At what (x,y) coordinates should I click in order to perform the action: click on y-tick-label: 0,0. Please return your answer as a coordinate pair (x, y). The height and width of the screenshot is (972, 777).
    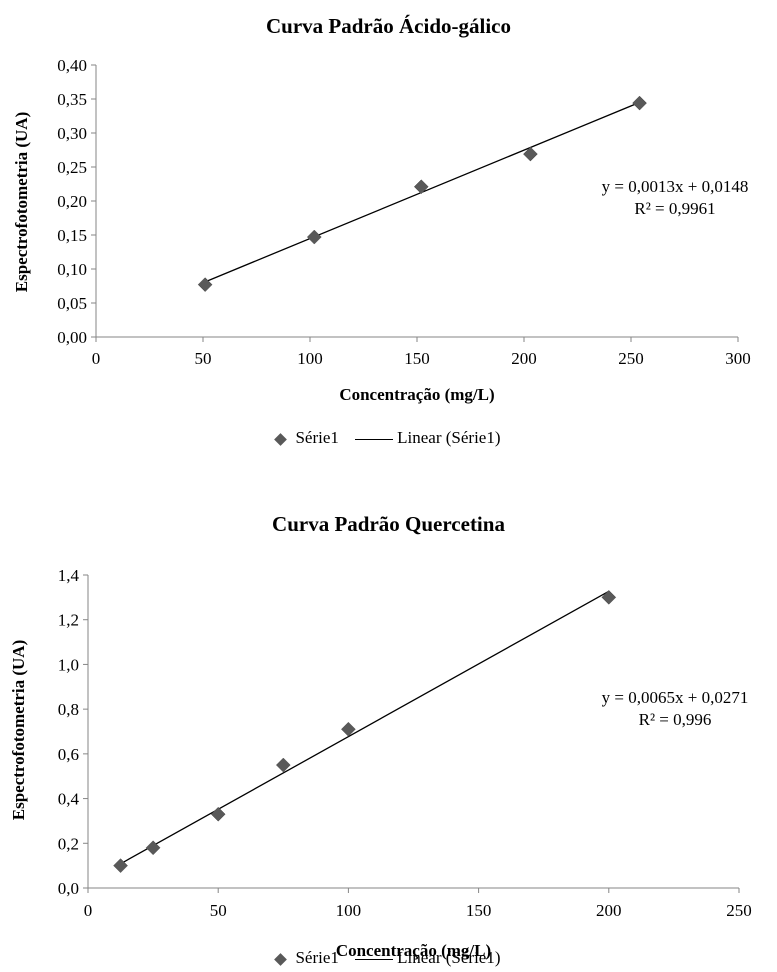
    Looking at the image, I should click on (68, 888).